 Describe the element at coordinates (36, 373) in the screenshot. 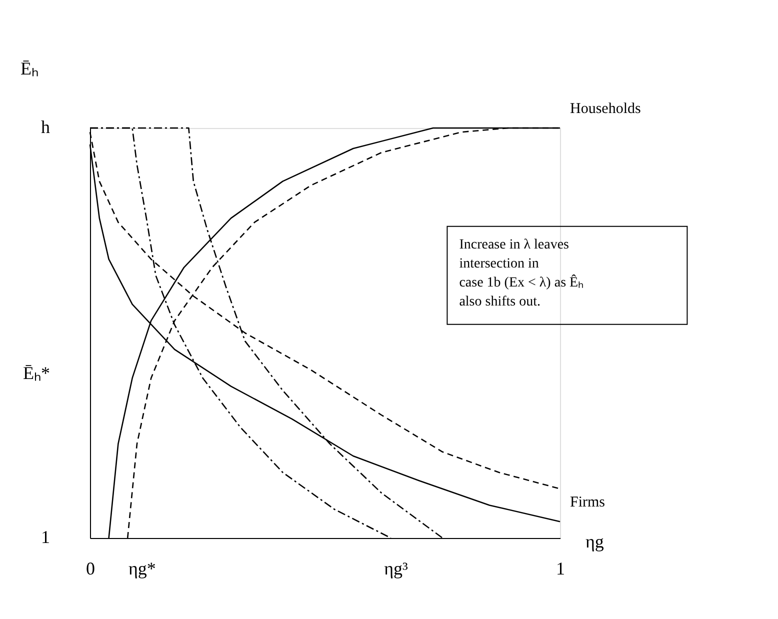

I see `text: Ēₕ*` at that location.